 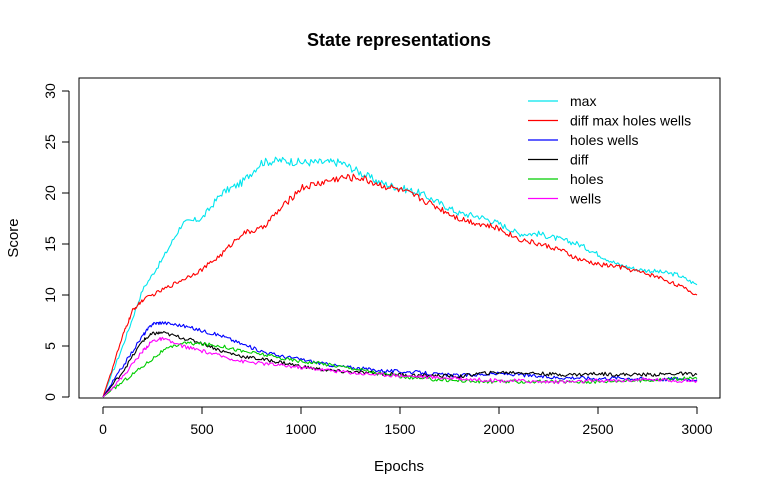 I want to click on x-axis: 0 500 1000 1500 2000 2500 3000, so click(x=406, y=421).